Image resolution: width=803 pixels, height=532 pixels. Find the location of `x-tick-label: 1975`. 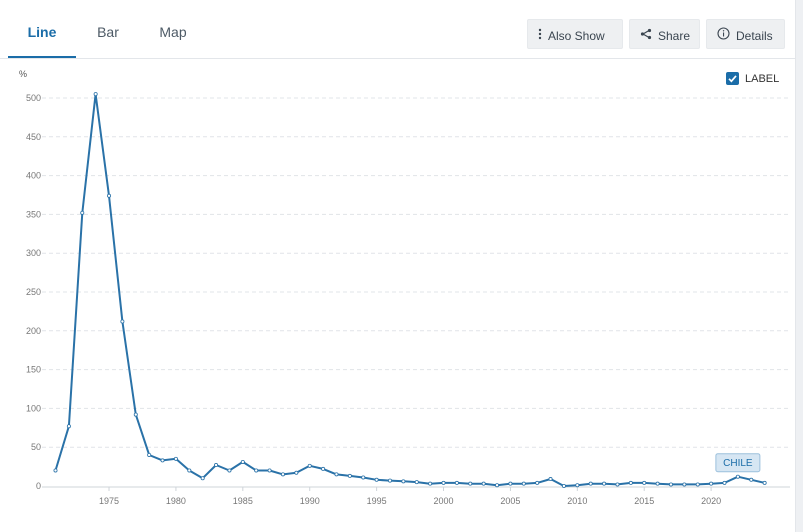

x-tick-label: 1975 is located at coordinates (109, 501).